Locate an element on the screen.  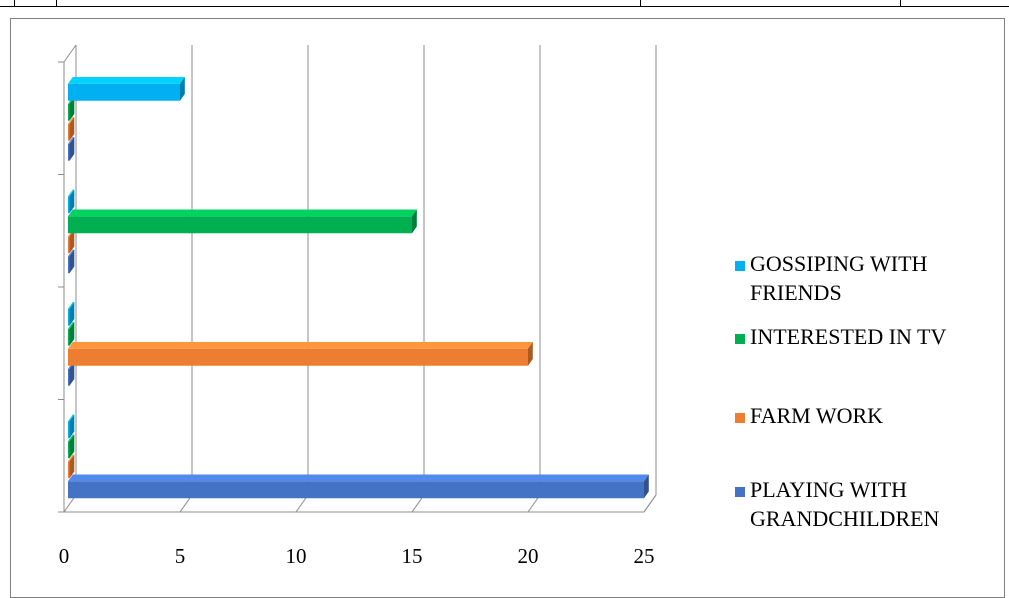
legend-label: GOSSIPING WITH is located at coordinates (839, 263).